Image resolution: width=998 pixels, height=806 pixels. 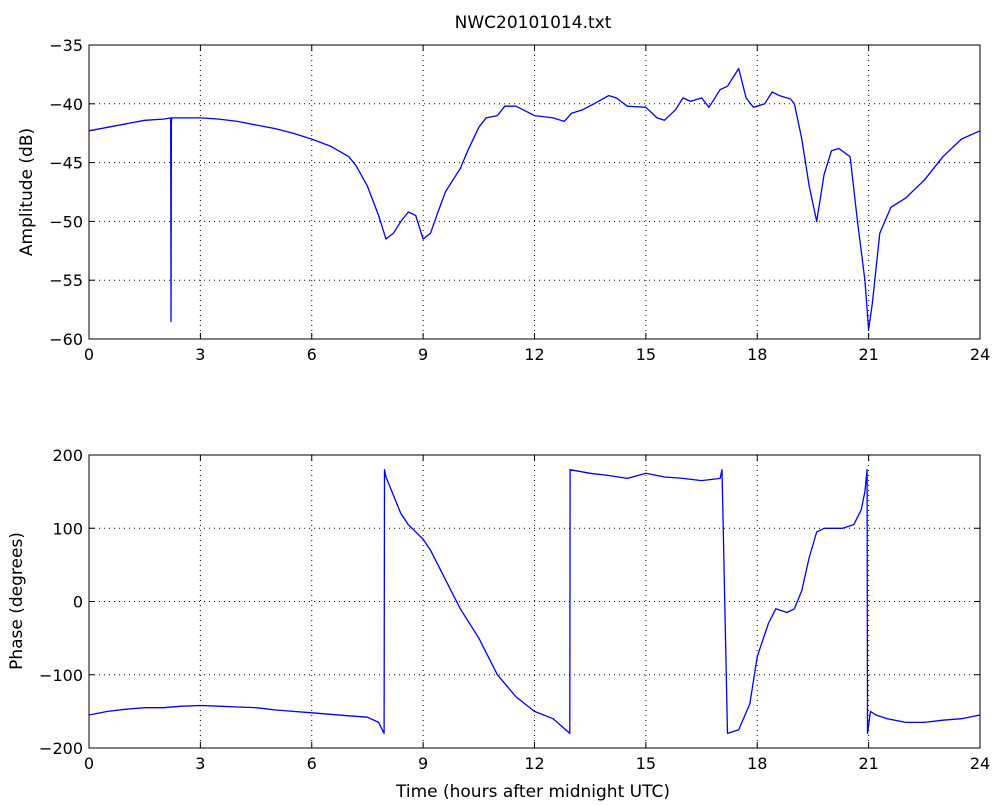 I want to click on amplitude-xtick-label: 21, so click(x=868, y=354).